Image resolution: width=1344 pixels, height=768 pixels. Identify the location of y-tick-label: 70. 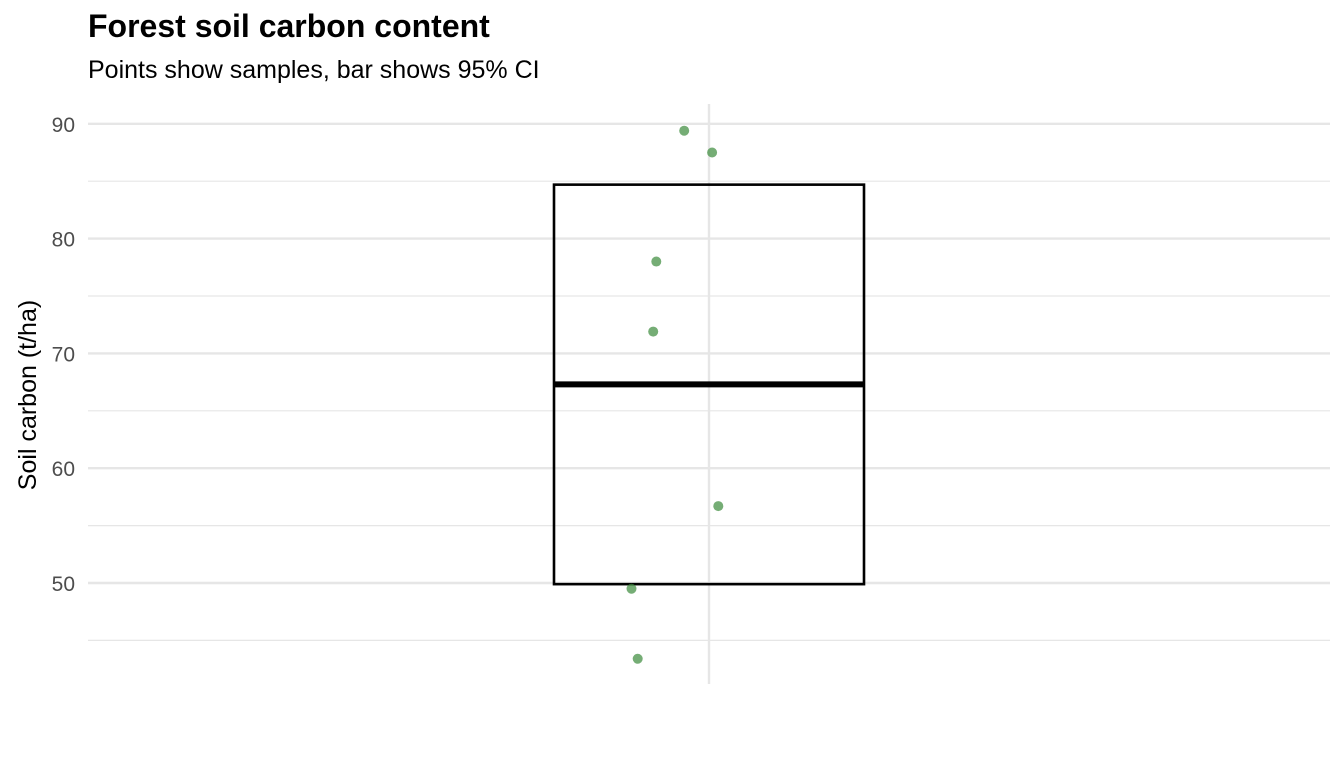
(63, 354).